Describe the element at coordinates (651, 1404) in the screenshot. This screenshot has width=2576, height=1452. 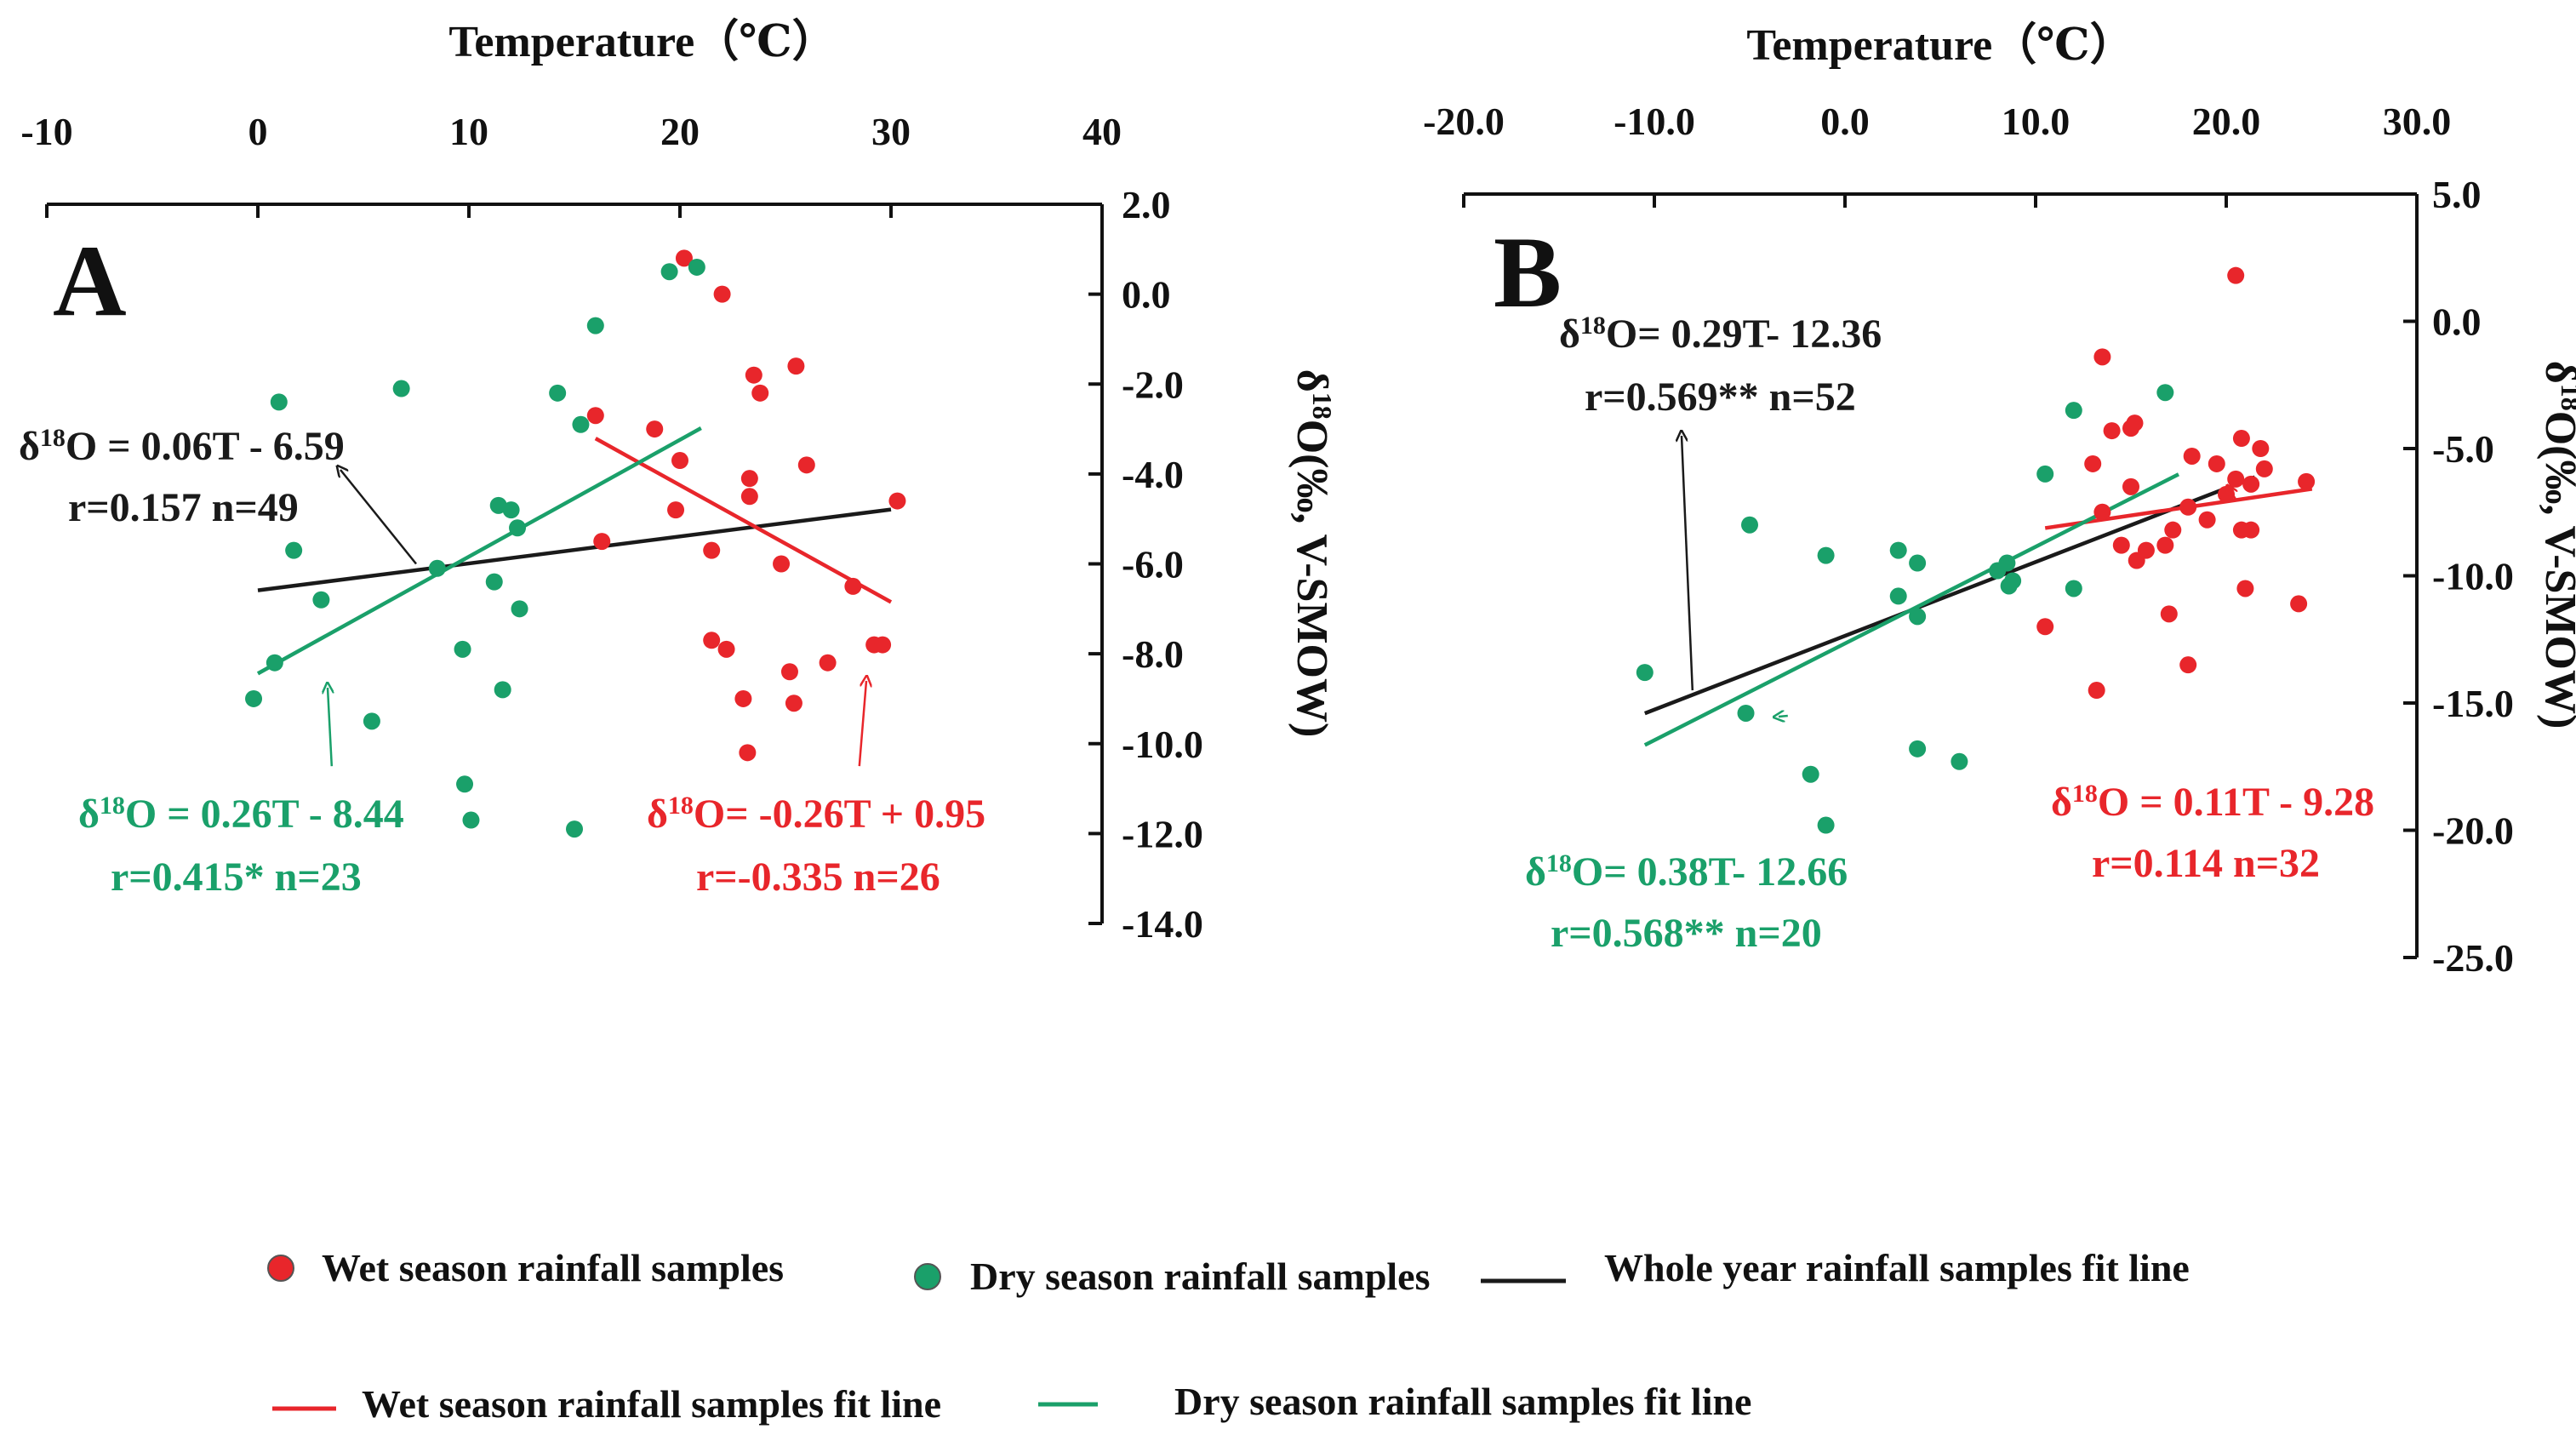
I see `legend-label: Wet season rainfall samples fit line` at that location.